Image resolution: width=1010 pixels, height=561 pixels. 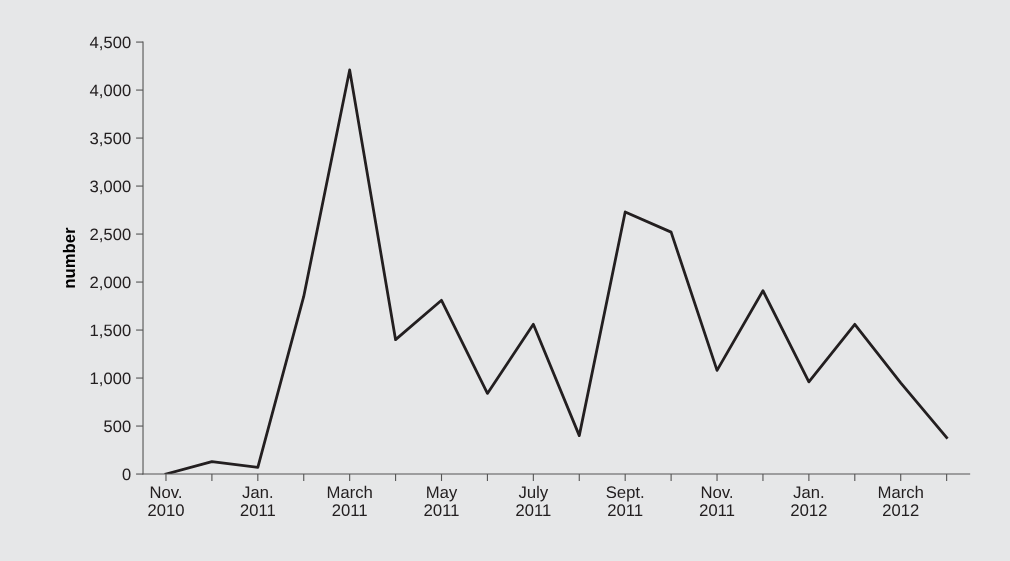 What do you see at coordinates (69, 257) in the screenshot?
I see `y-axis-title: number` at bounding box center [69, 257].